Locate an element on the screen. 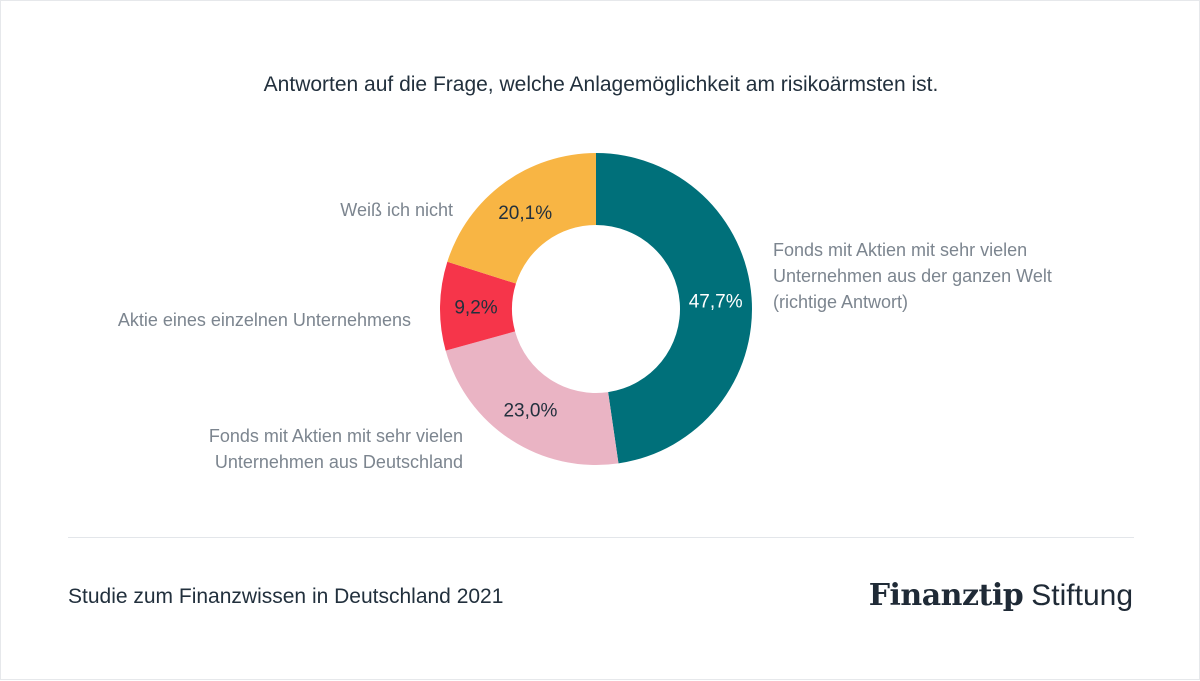 The image size is (1200, 681). footer-divider is located at coordinates (601, 537).